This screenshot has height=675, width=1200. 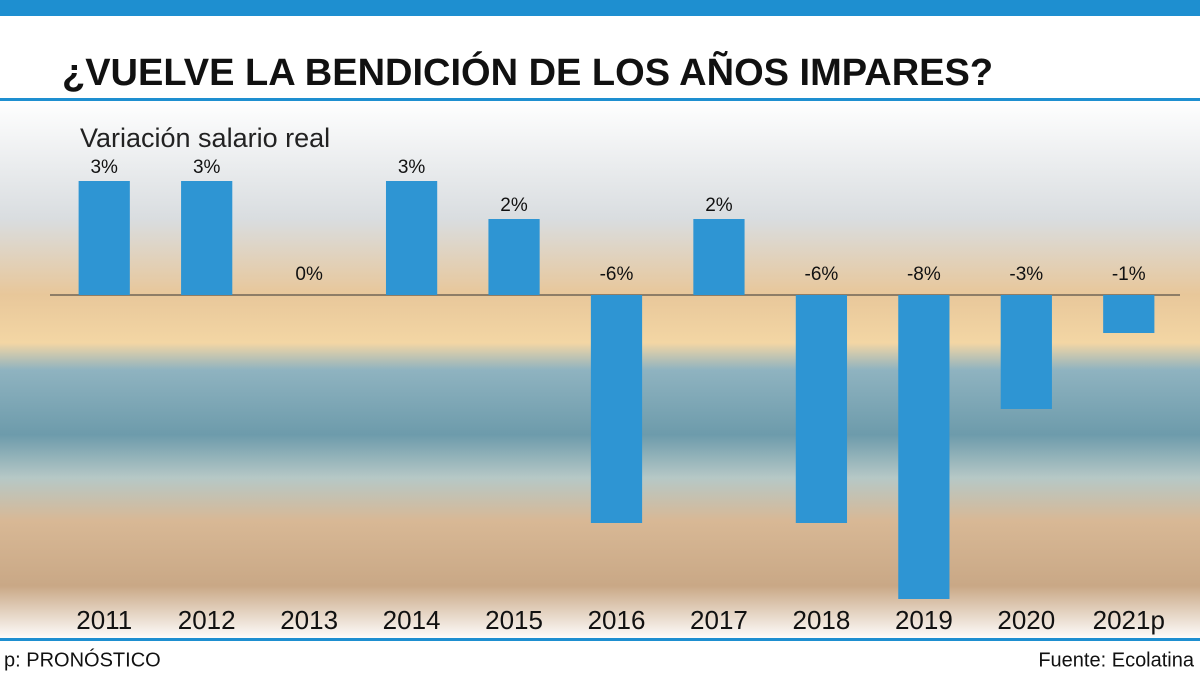 I want to click on data-label: -3%, so click(x=1026, y=274).